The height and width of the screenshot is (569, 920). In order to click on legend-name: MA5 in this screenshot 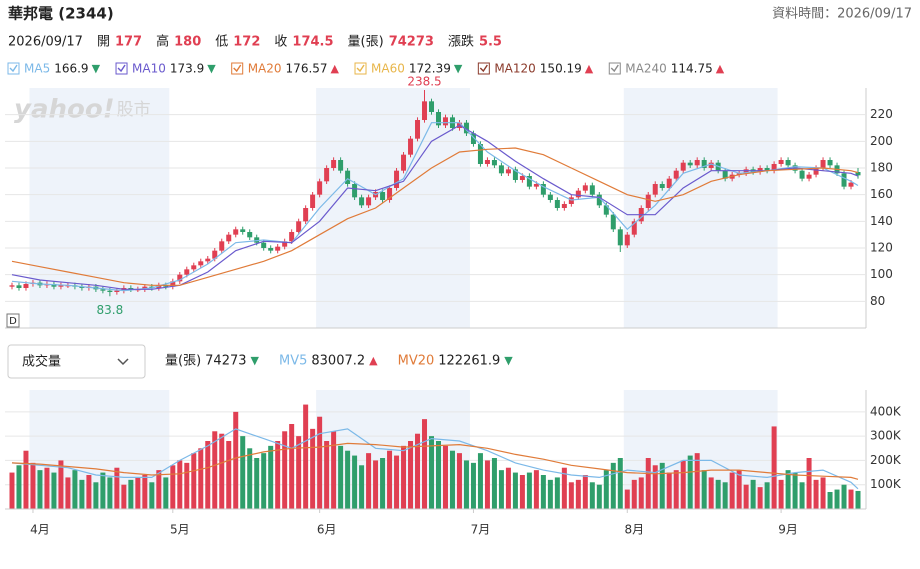, I will do `click(37, 69)`.